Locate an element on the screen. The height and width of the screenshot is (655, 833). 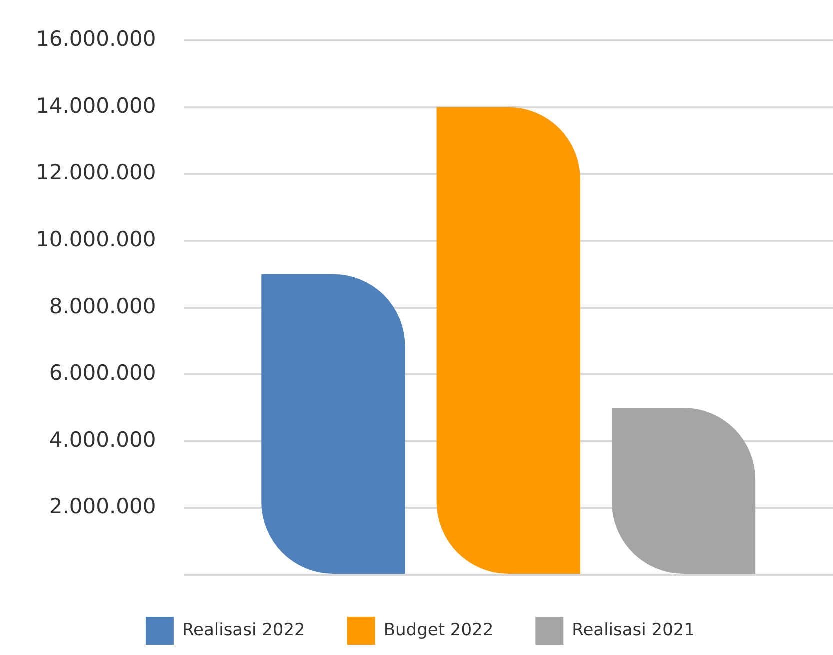
y-tick-label: 4.000.000 is located at coordinates (102, 440).